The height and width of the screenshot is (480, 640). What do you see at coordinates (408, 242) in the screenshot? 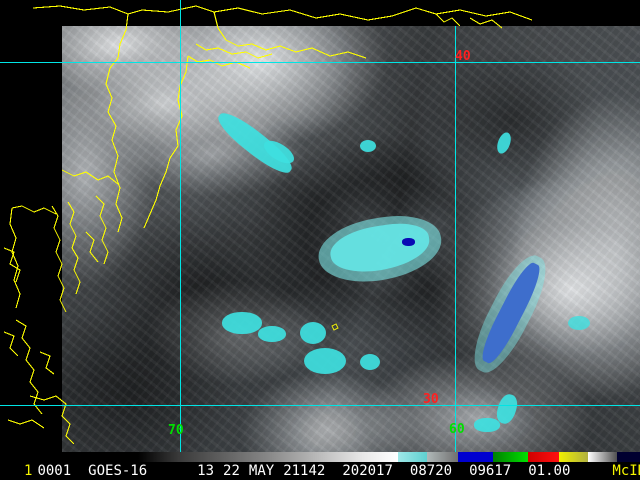
I see `coldest-top-cyclone` at bounding box center [408, 242].